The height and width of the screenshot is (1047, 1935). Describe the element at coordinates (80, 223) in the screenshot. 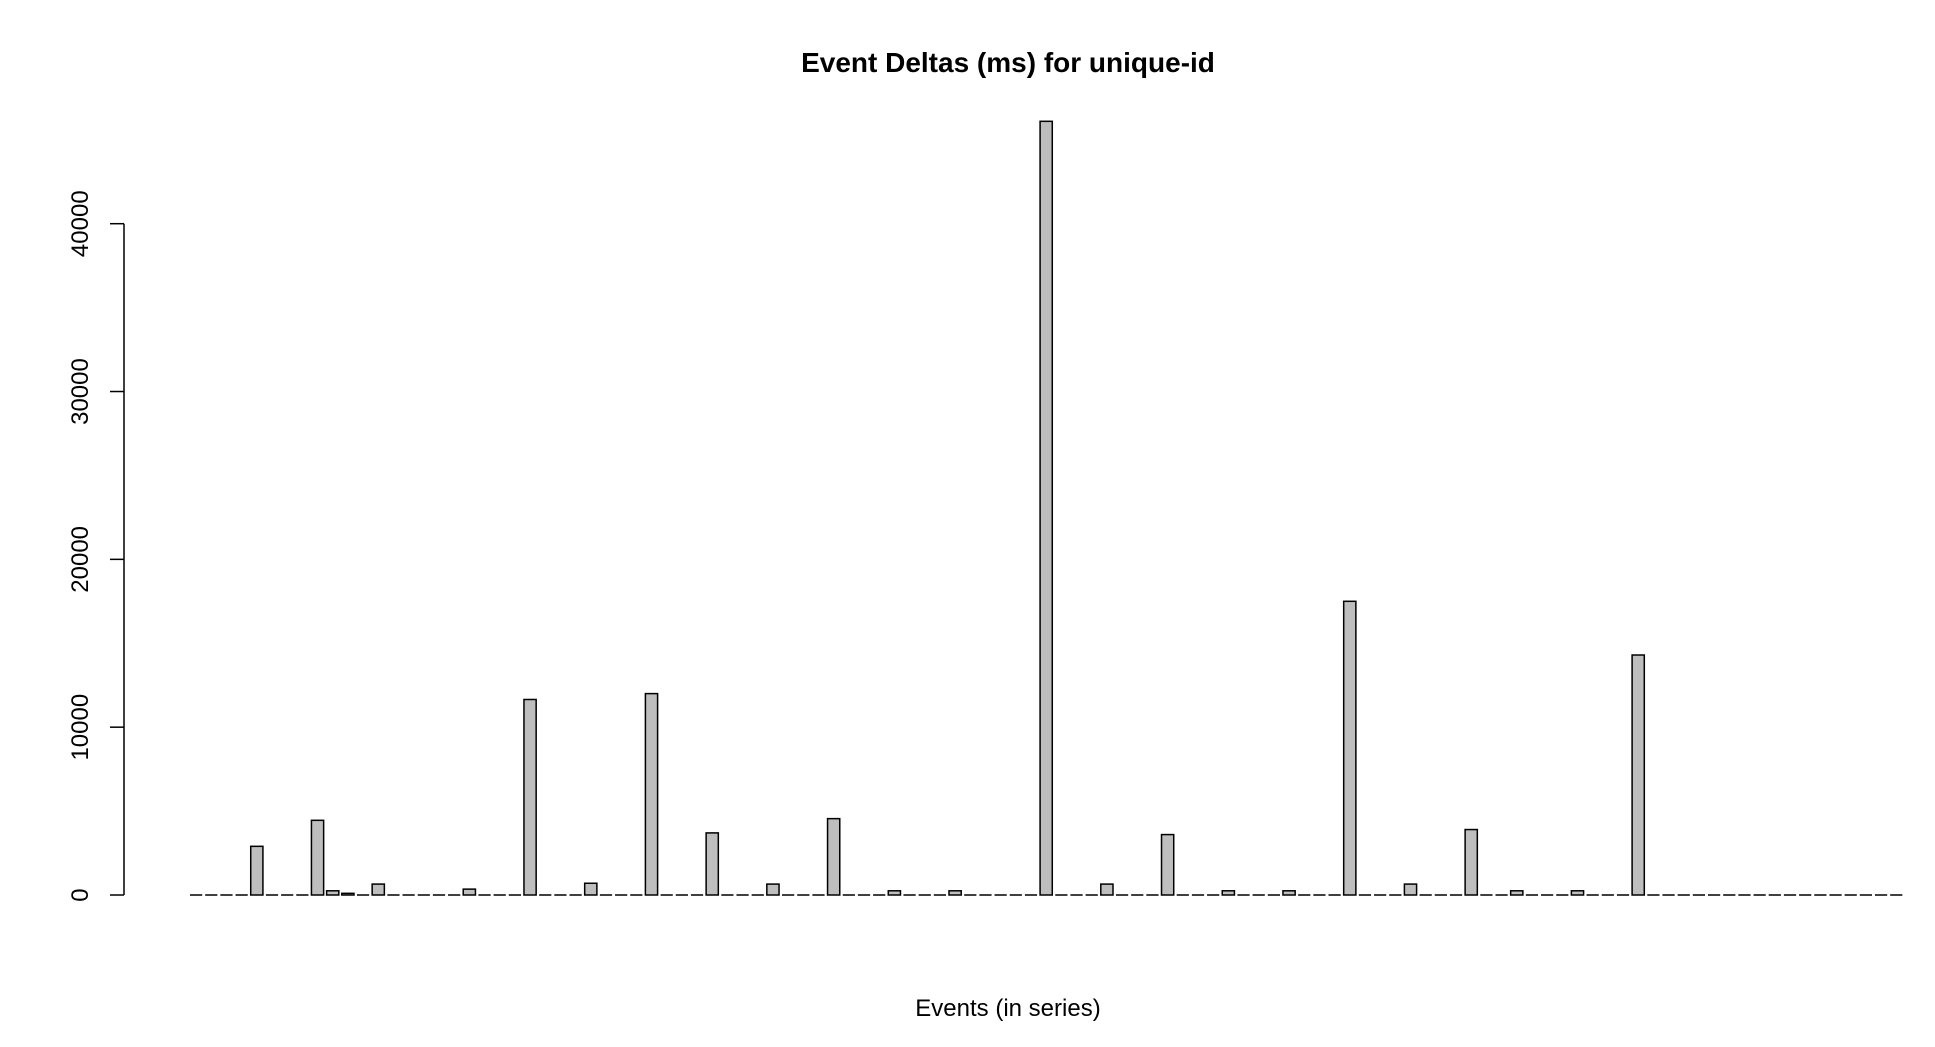

I see `y-tick-label: 40000` at that location.